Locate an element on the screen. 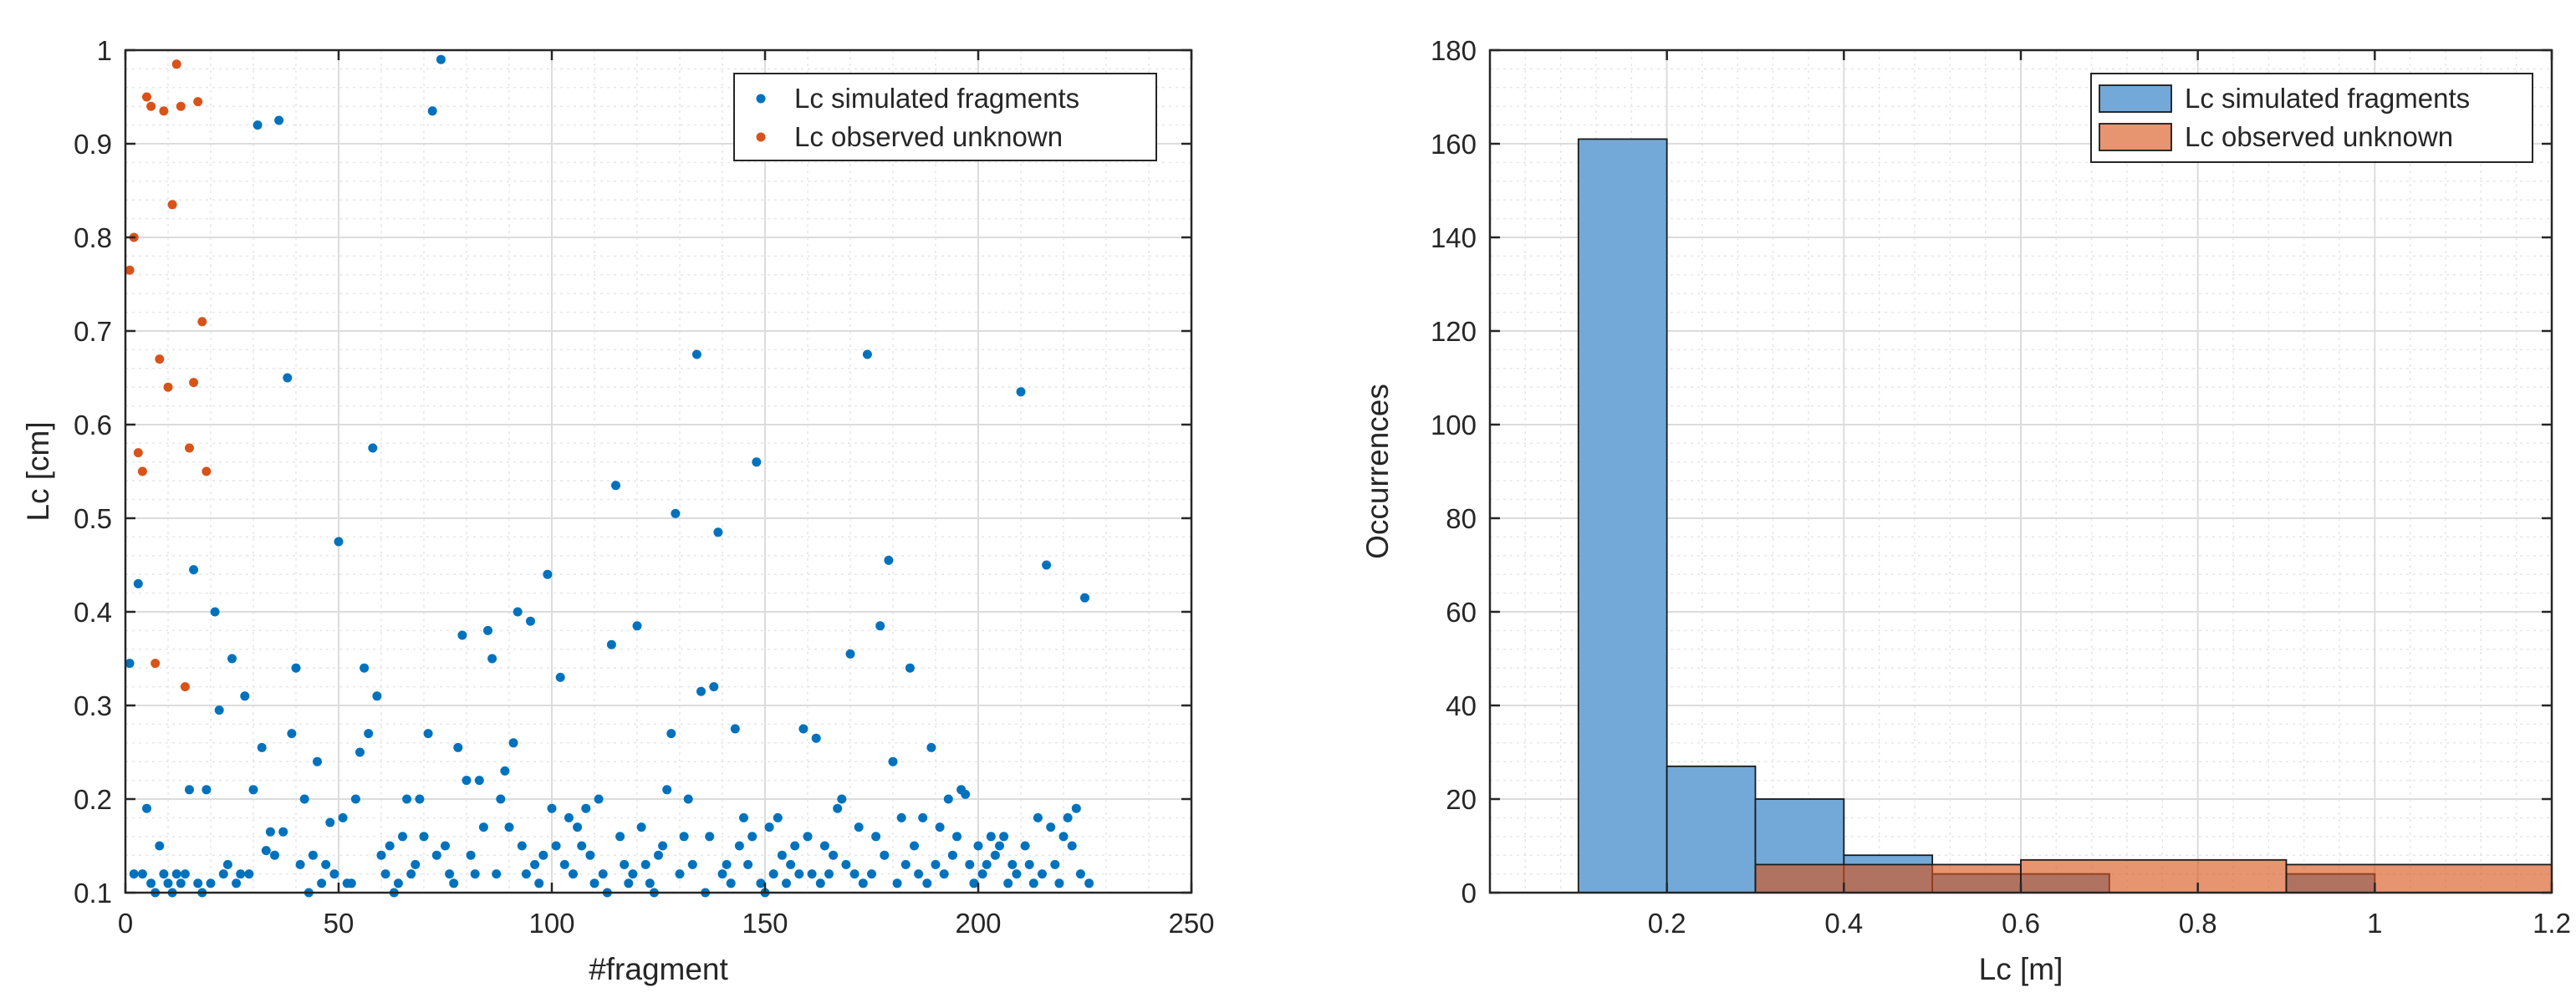 Image resolution: width=2576 pixels, height=1003 pixels. series-observed is located at coordinates (169, 375).